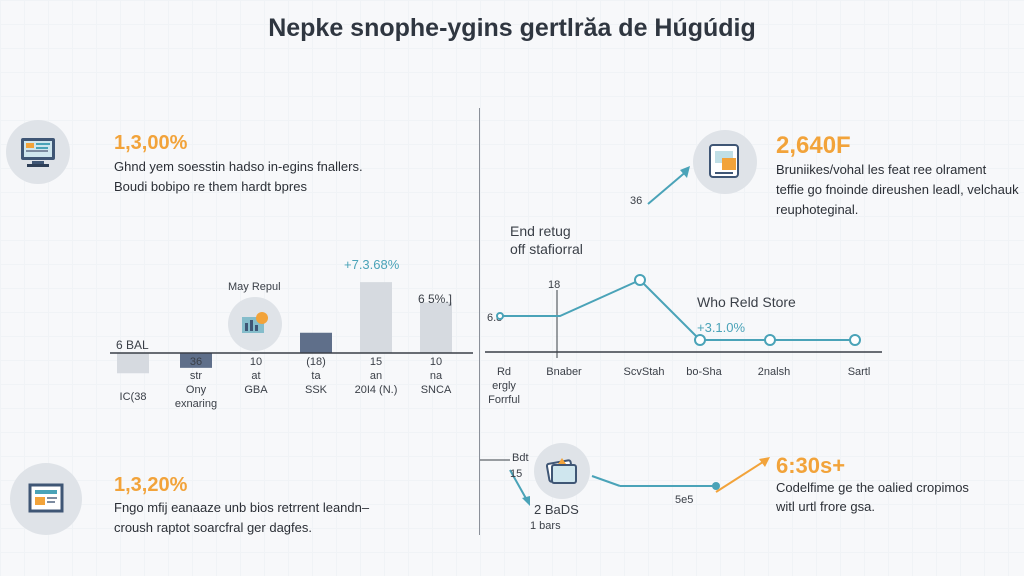 Image resolution: width=1024 pixels, height=576 pixels. What do you see at coordinates (512, 28) in the screenshot?
I see `page-title: Nepke snophe-ygins gertlrăa de Húgúdig` at bounding box center [512, 28].